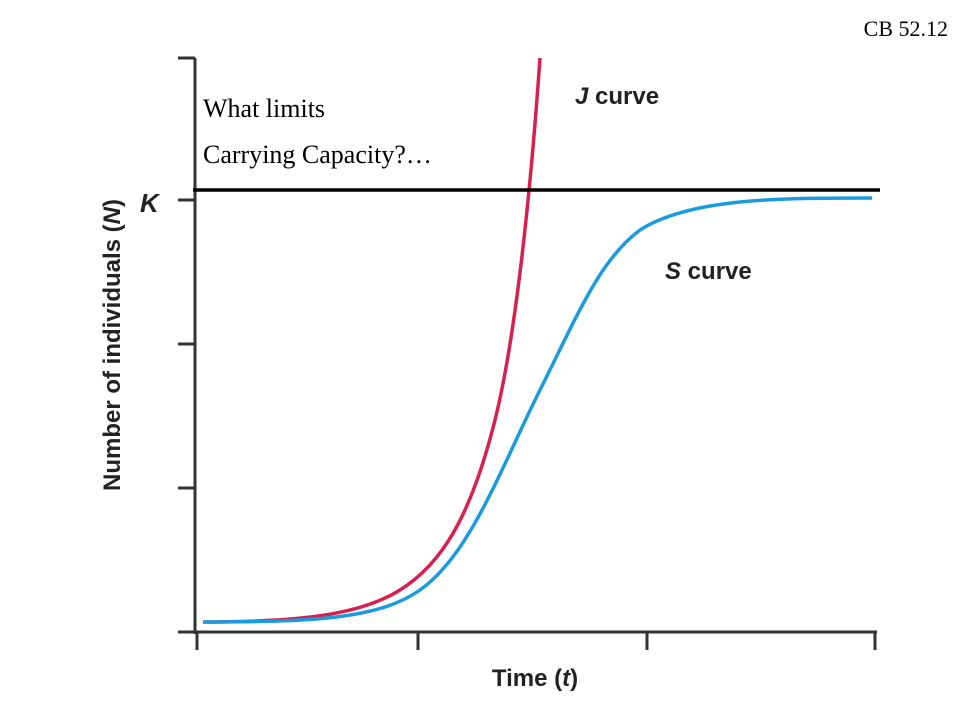  I want to click on label-part: J, so click(582, 96).